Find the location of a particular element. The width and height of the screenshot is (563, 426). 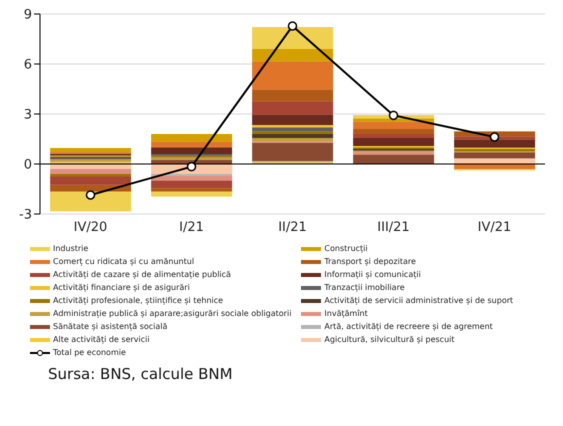

legend-label: Alte activități de servicii is located at coordinates (101, 339).